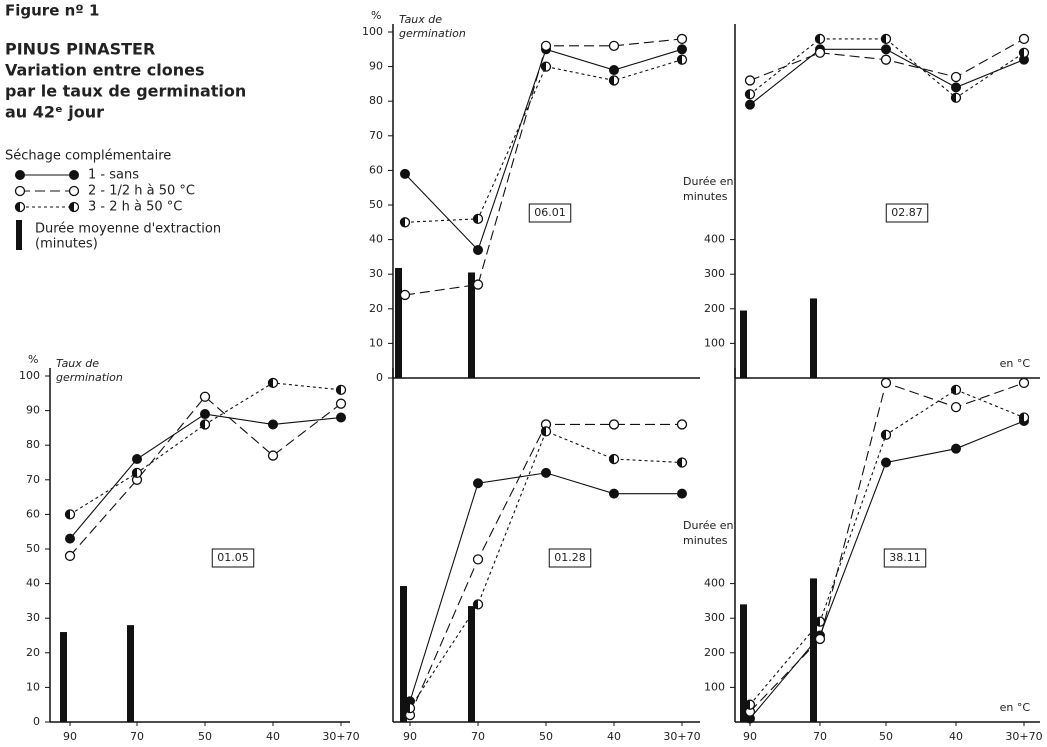  Describe the element at coordinates (141, 191) in the screenshot. I see `legend-entry: 2 - 1/2 h à 50 °C` at that location.